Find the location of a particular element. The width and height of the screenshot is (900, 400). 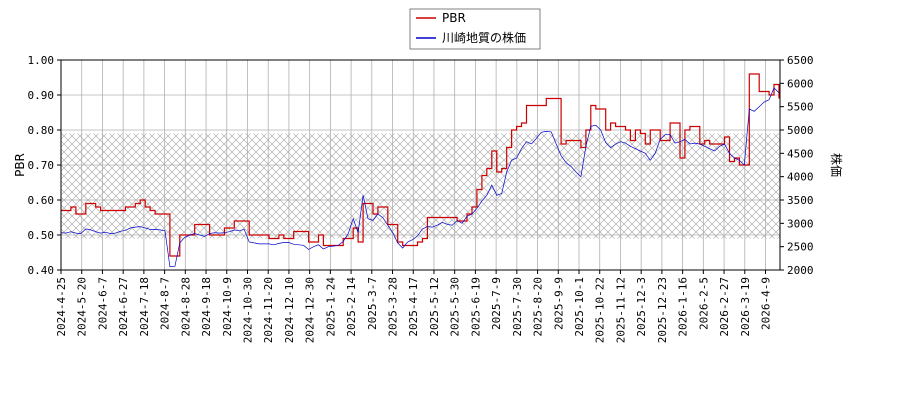

x-tick-label: 2025-9-9 is located at coordinates (558, 303).